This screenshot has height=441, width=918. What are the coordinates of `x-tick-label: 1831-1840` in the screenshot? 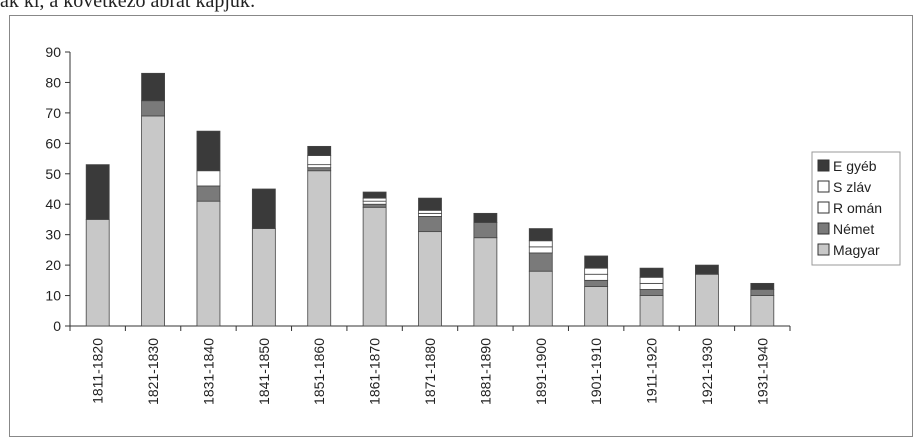 It's located at (208, 371).